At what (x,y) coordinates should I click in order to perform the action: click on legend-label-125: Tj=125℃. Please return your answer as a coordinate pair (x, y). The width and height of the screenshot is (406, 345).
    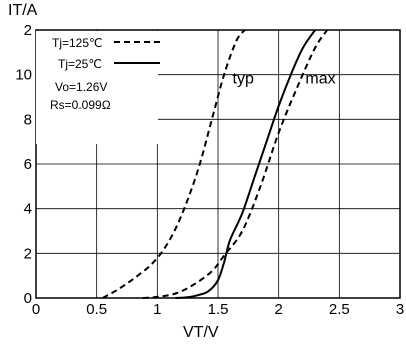
    Looking at the image, I should click on (77, 43).